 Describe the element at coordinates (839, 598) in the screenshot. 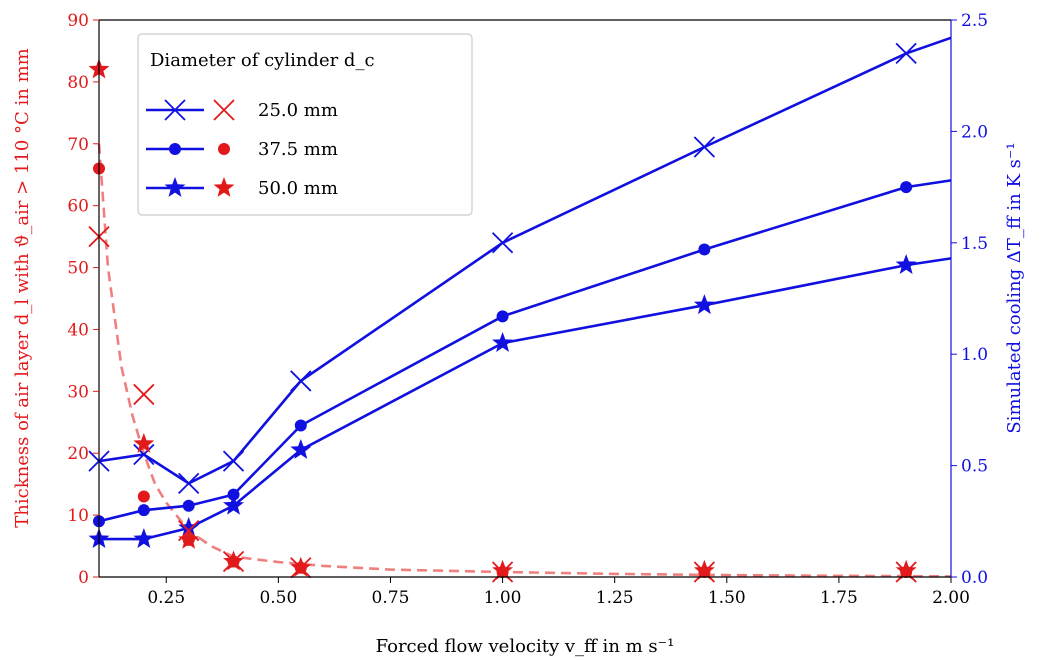

I see `x-tick-label: 1.75` at that location.